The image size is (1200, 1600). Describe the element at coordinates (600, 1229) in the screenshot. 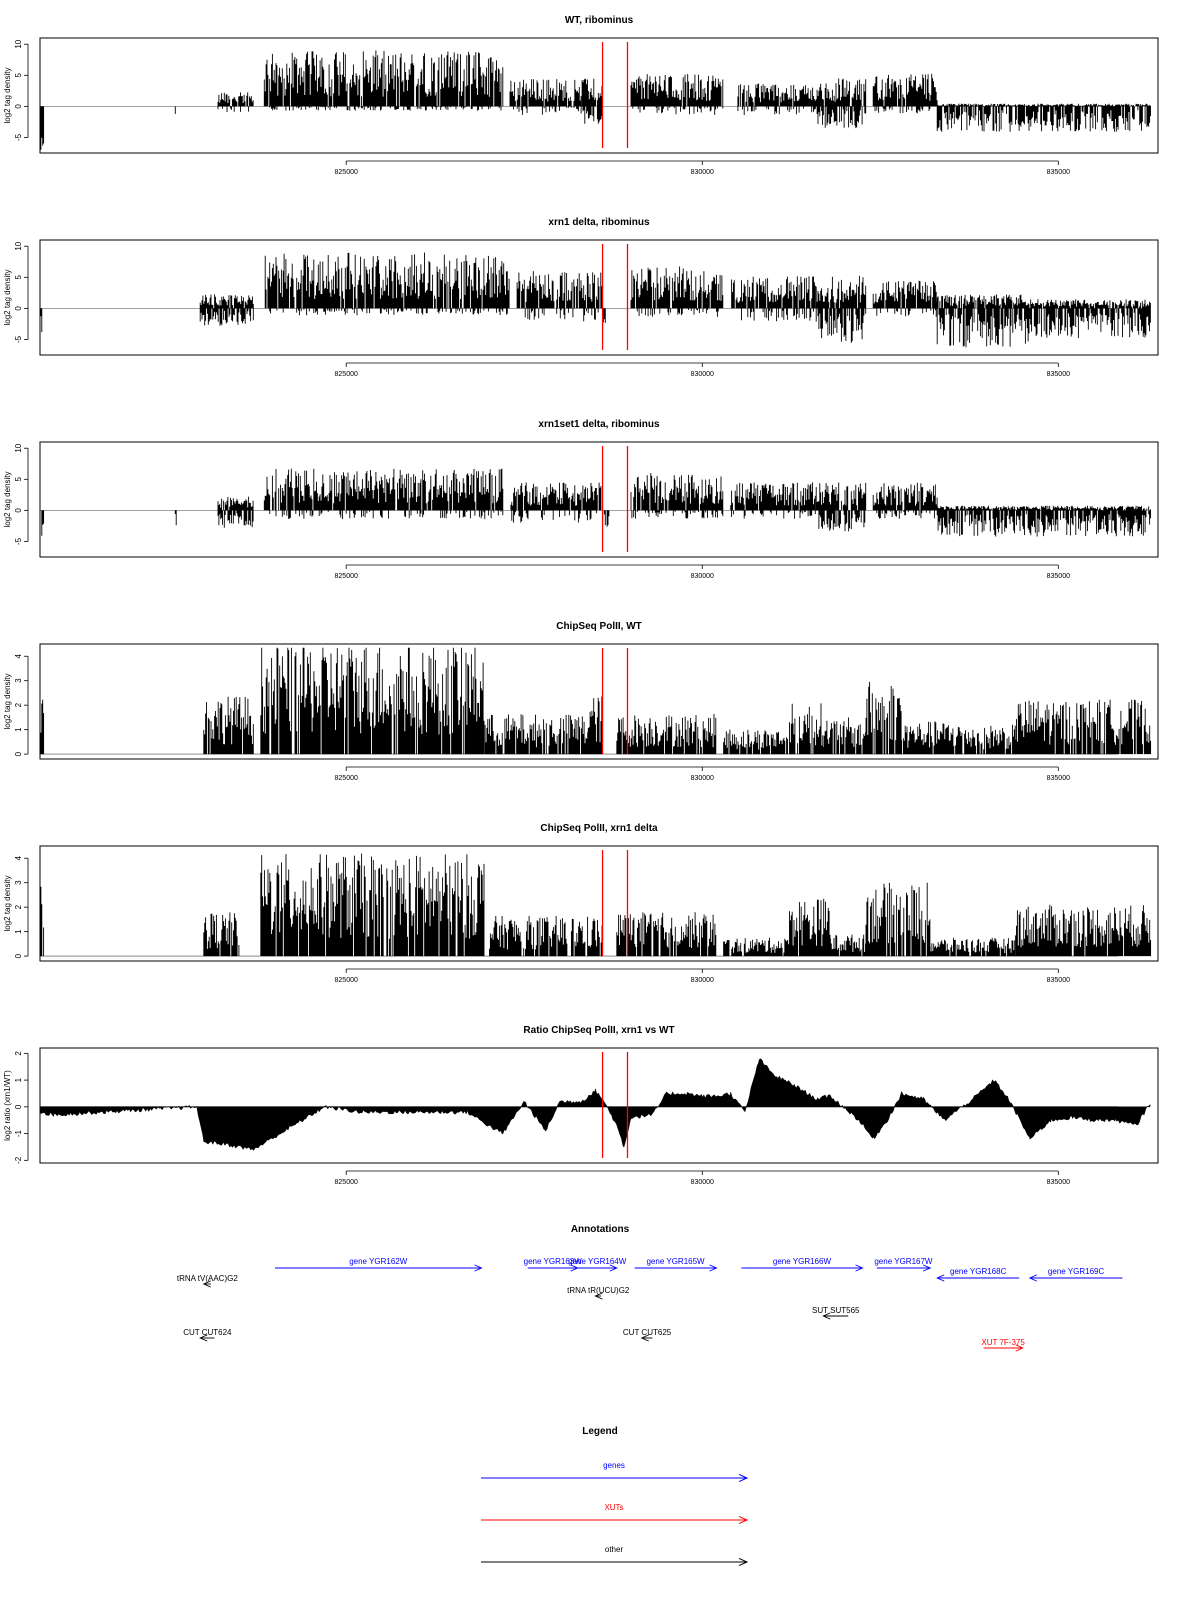

I see `annotations-title: Annotations` at that location.